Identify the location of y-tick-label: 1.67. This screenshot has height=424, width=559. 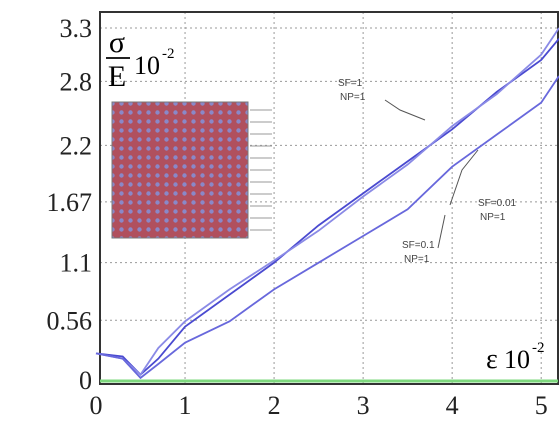
(70, 202).